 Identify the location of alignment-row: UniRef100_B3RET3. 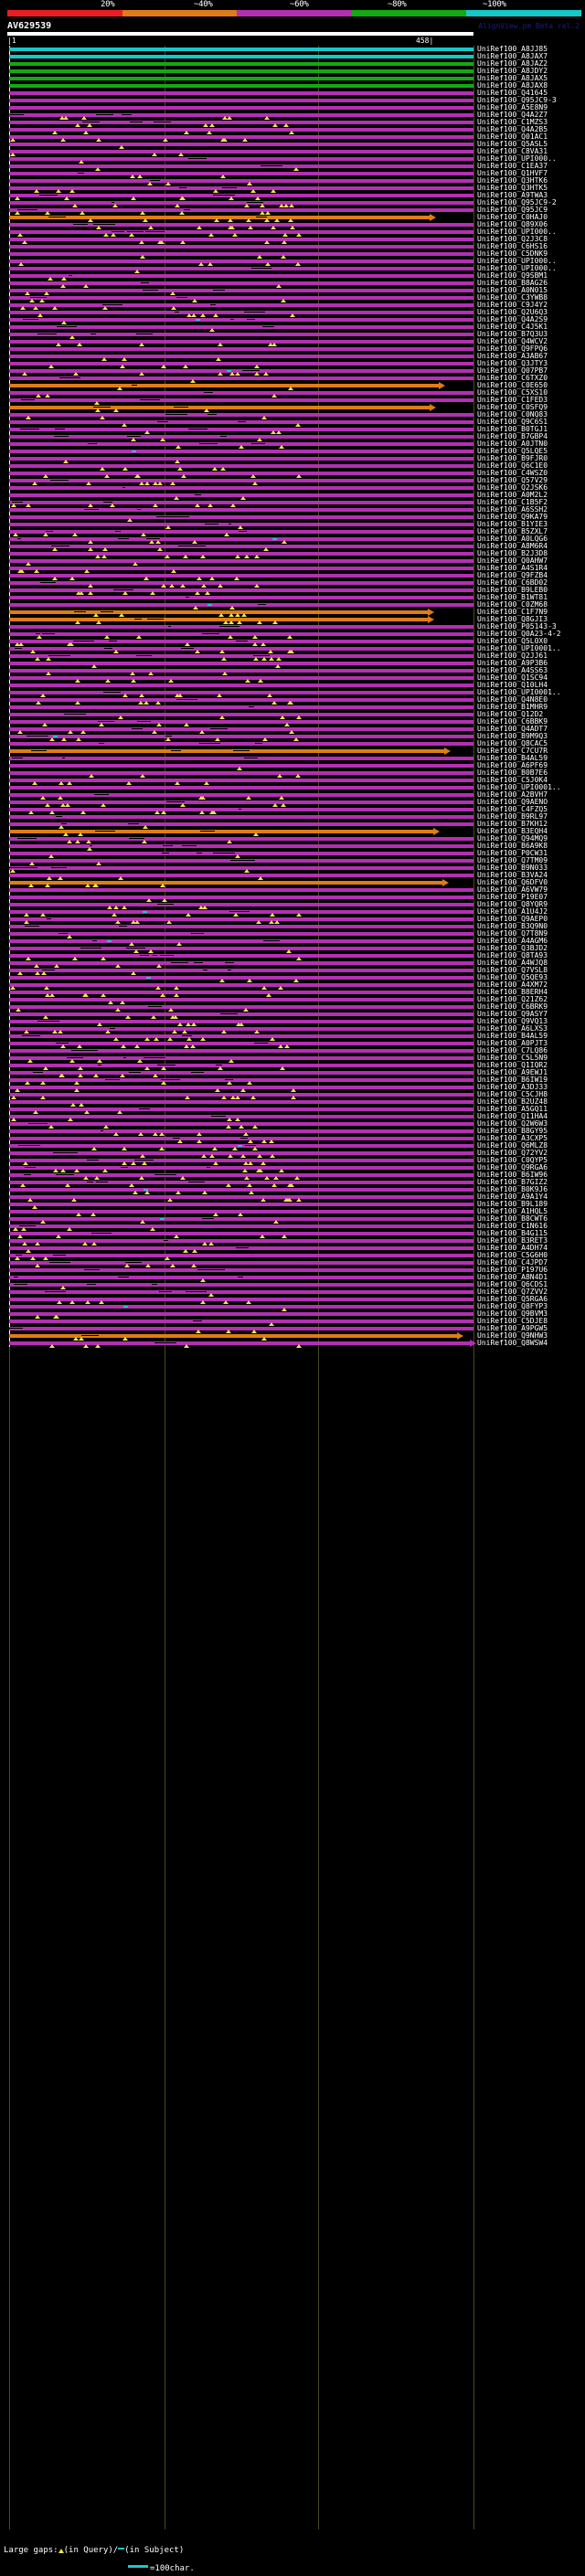
(293, 1241).